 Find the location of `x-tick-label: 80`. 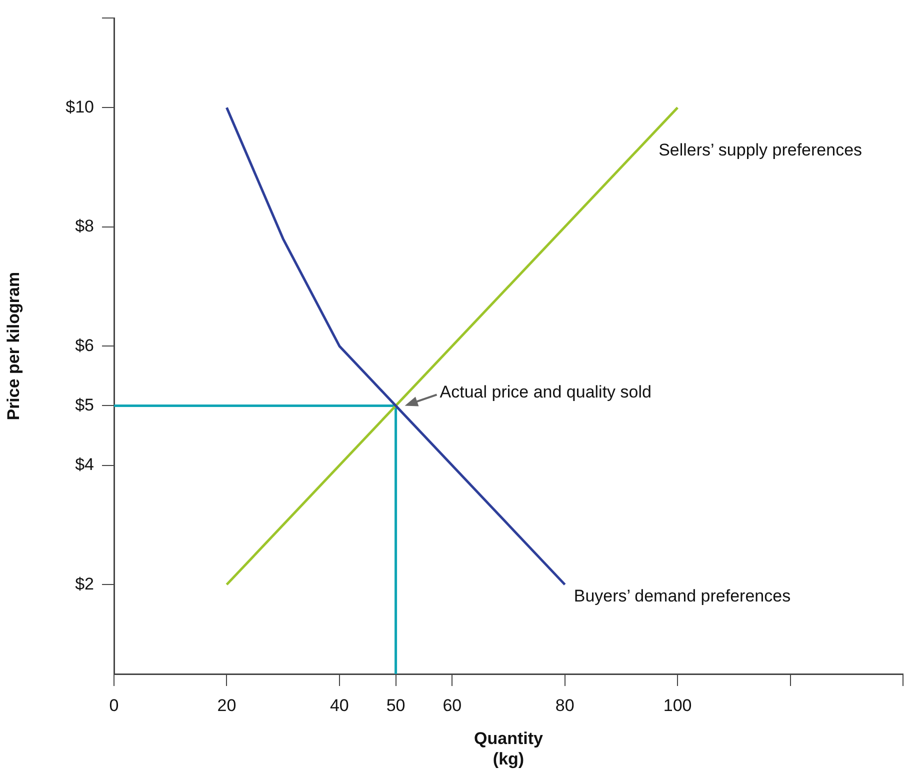

x-tick-label: 80 is located at coordinates (564, 705).